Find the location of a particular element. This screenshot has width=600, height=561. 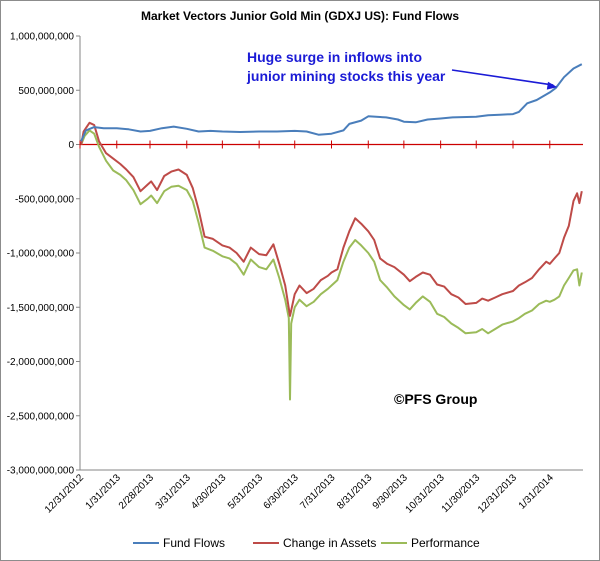

x-tick-label: 12/31/2013 is located at coordinates (497, 493).